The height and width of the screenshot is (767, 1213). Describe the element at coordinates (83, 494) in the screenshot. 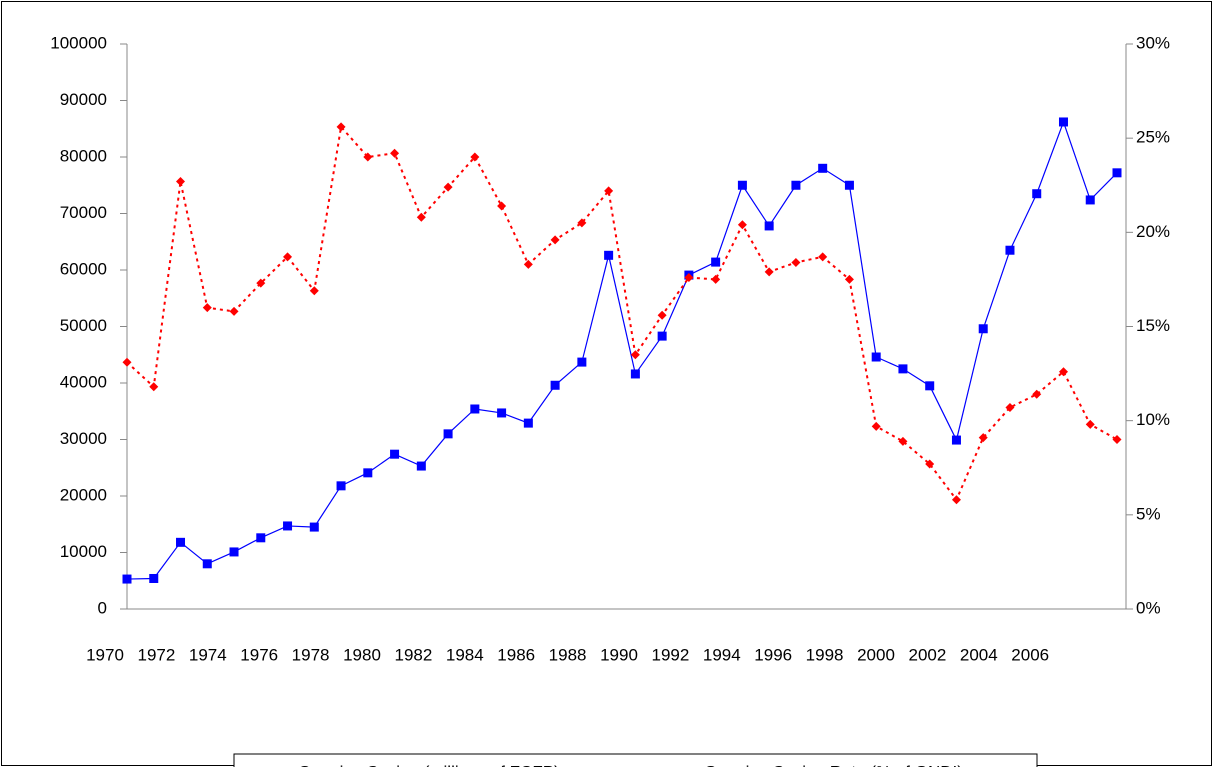

I see `y-tick-label: 20000` at that location.